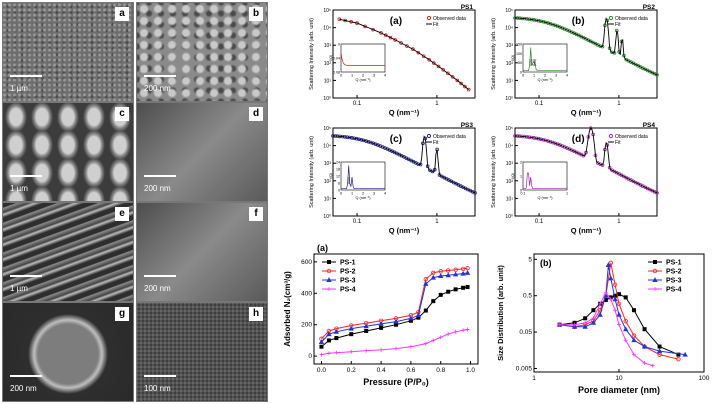 The width and height of the screenshot is (720, 404). What do you see at coordinates (586, 160) in the screenshot?
I see `fit-line` at bounding box center [586, 160].